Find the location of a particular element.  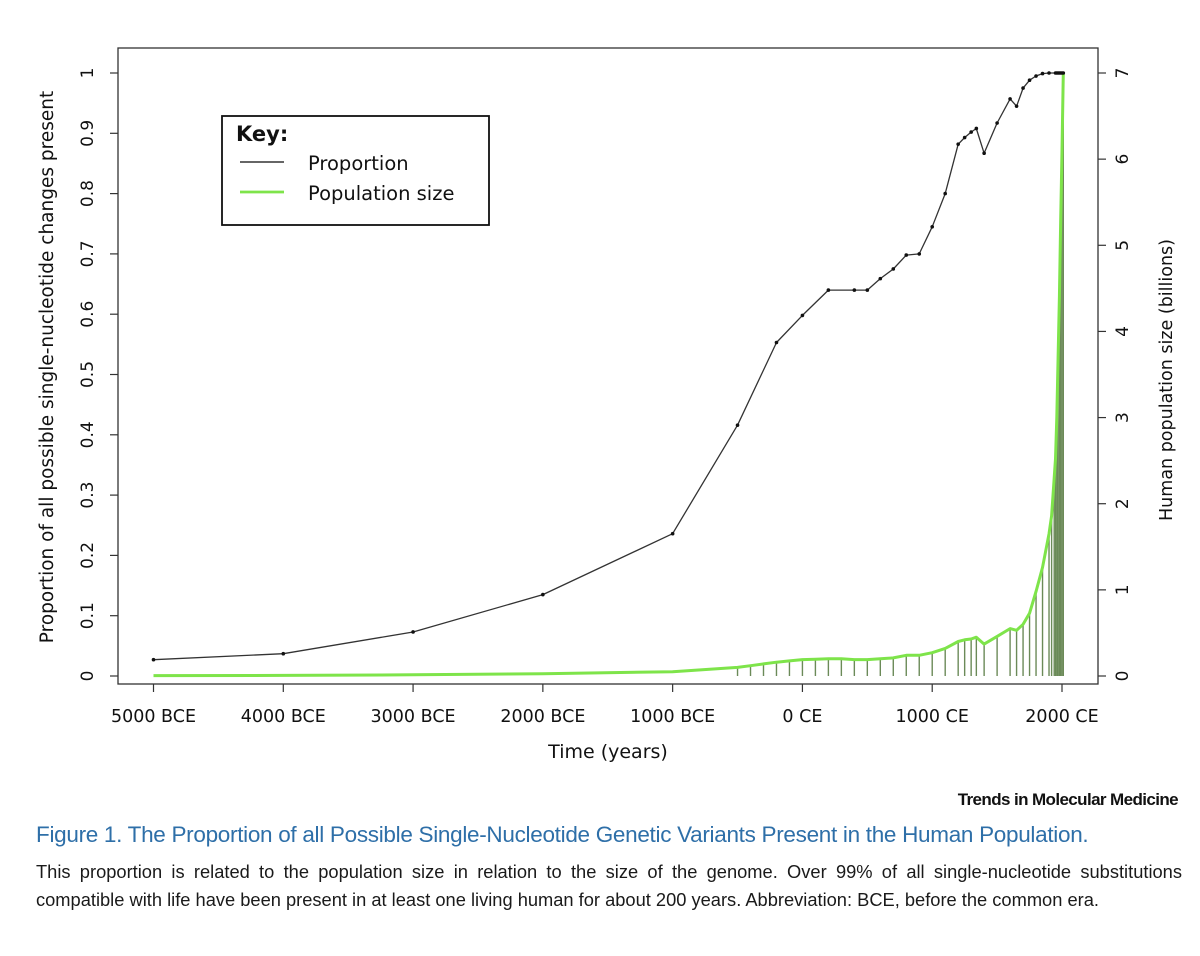

y-right-tick-label: 7 is located at coordinates (1123, 73).